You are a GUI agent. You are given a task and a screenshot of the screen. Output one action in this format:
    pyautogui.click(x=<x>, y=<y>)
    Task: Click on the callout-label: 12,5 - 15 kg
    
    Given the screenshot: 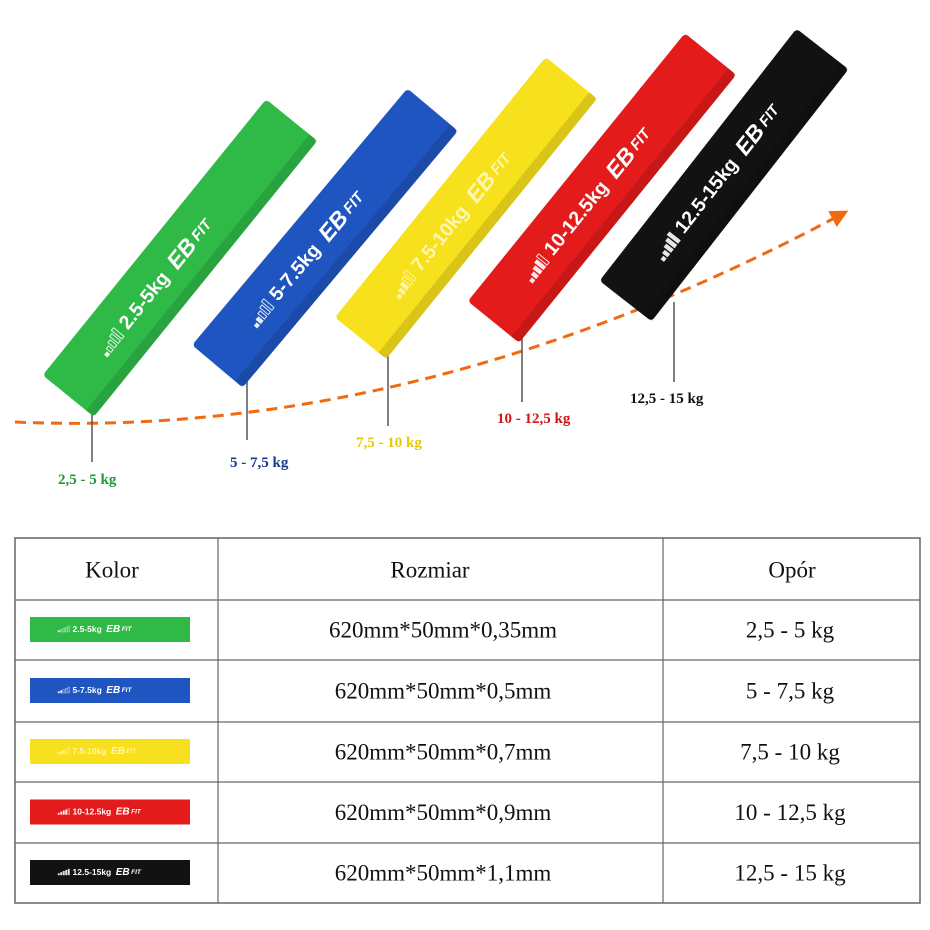 What is the action you would take?
    pyautogui.click(x=667, y=399)
    